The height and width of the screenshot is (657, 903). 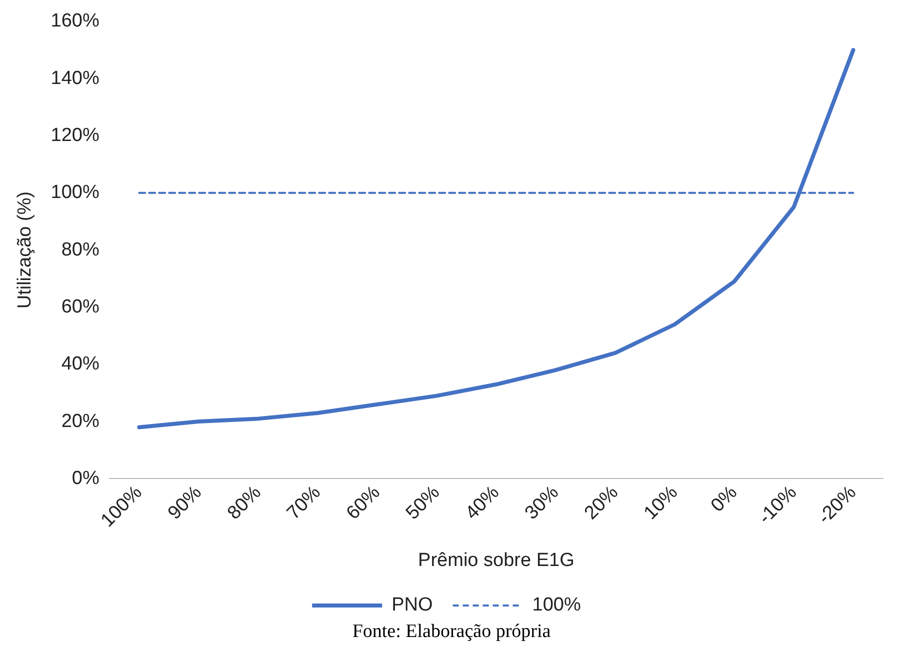 What do you see at coordinates (304, 503) in the screenshot?
I see `x-tick-label: 70%` at bounding box center [304, 503].